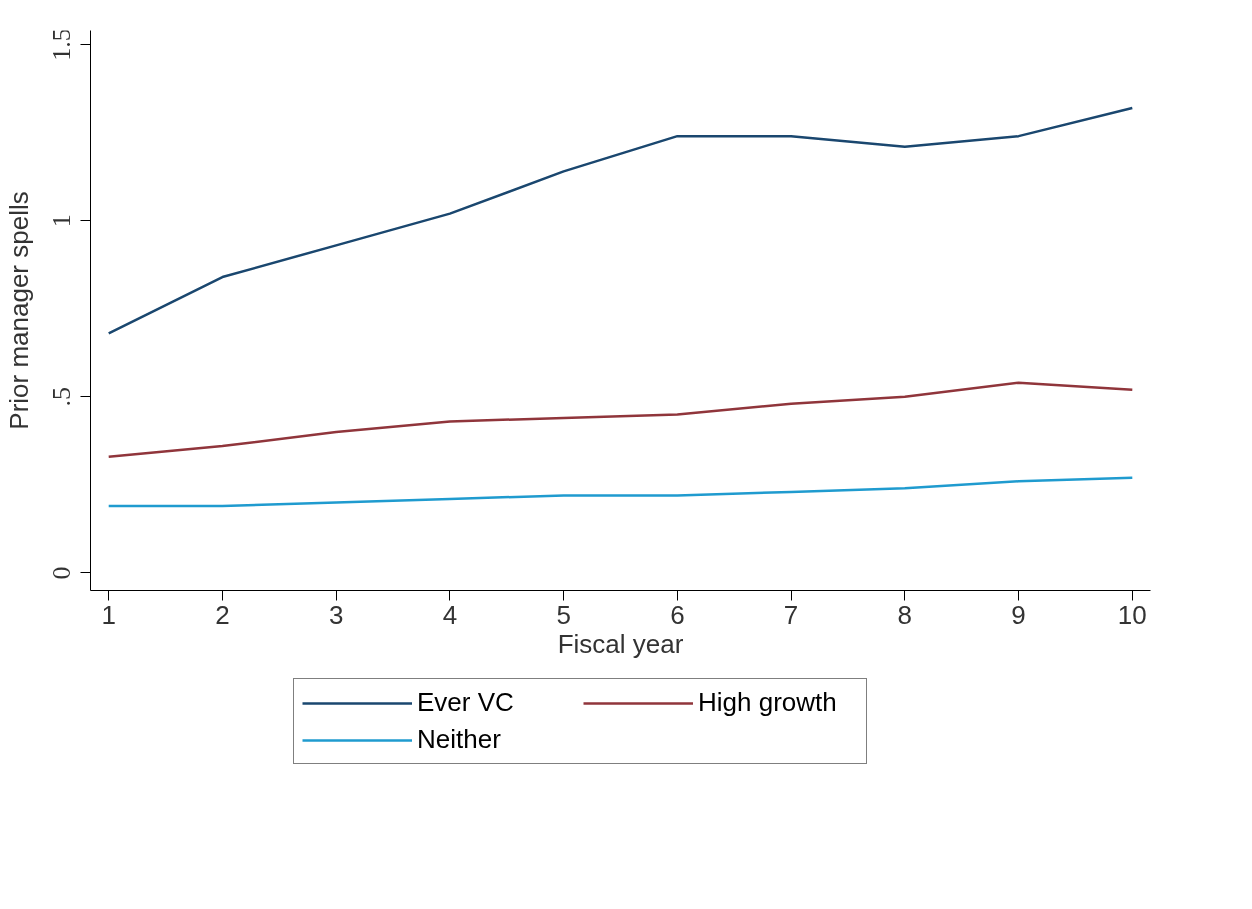 The height and width of the screenshot is (909, 1252). I want to click on legend-label: Neither, so click(459, 739).